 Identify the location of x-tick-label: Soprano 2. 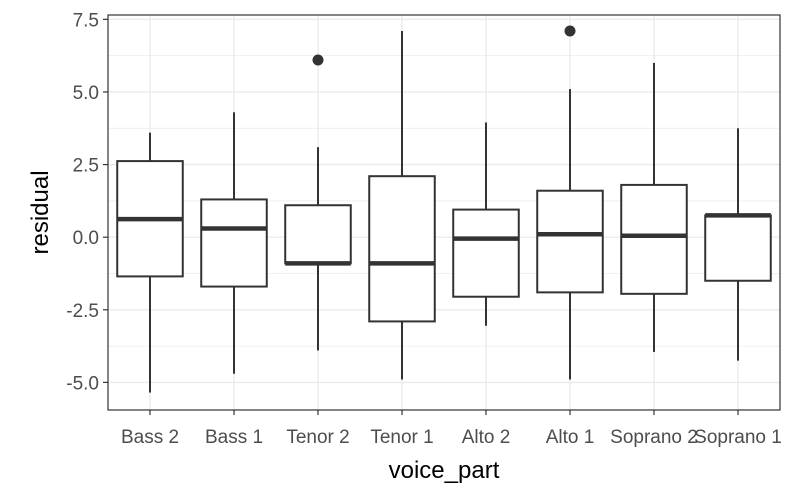
(654, 437).